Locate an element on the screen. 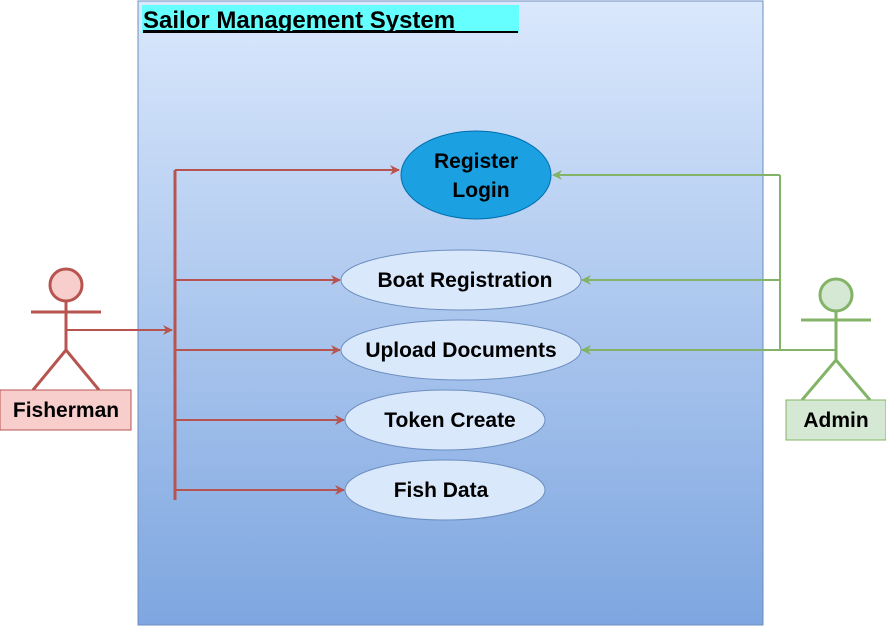  usecase-token-create-label: Token Create is located at coordinates (450, 420).